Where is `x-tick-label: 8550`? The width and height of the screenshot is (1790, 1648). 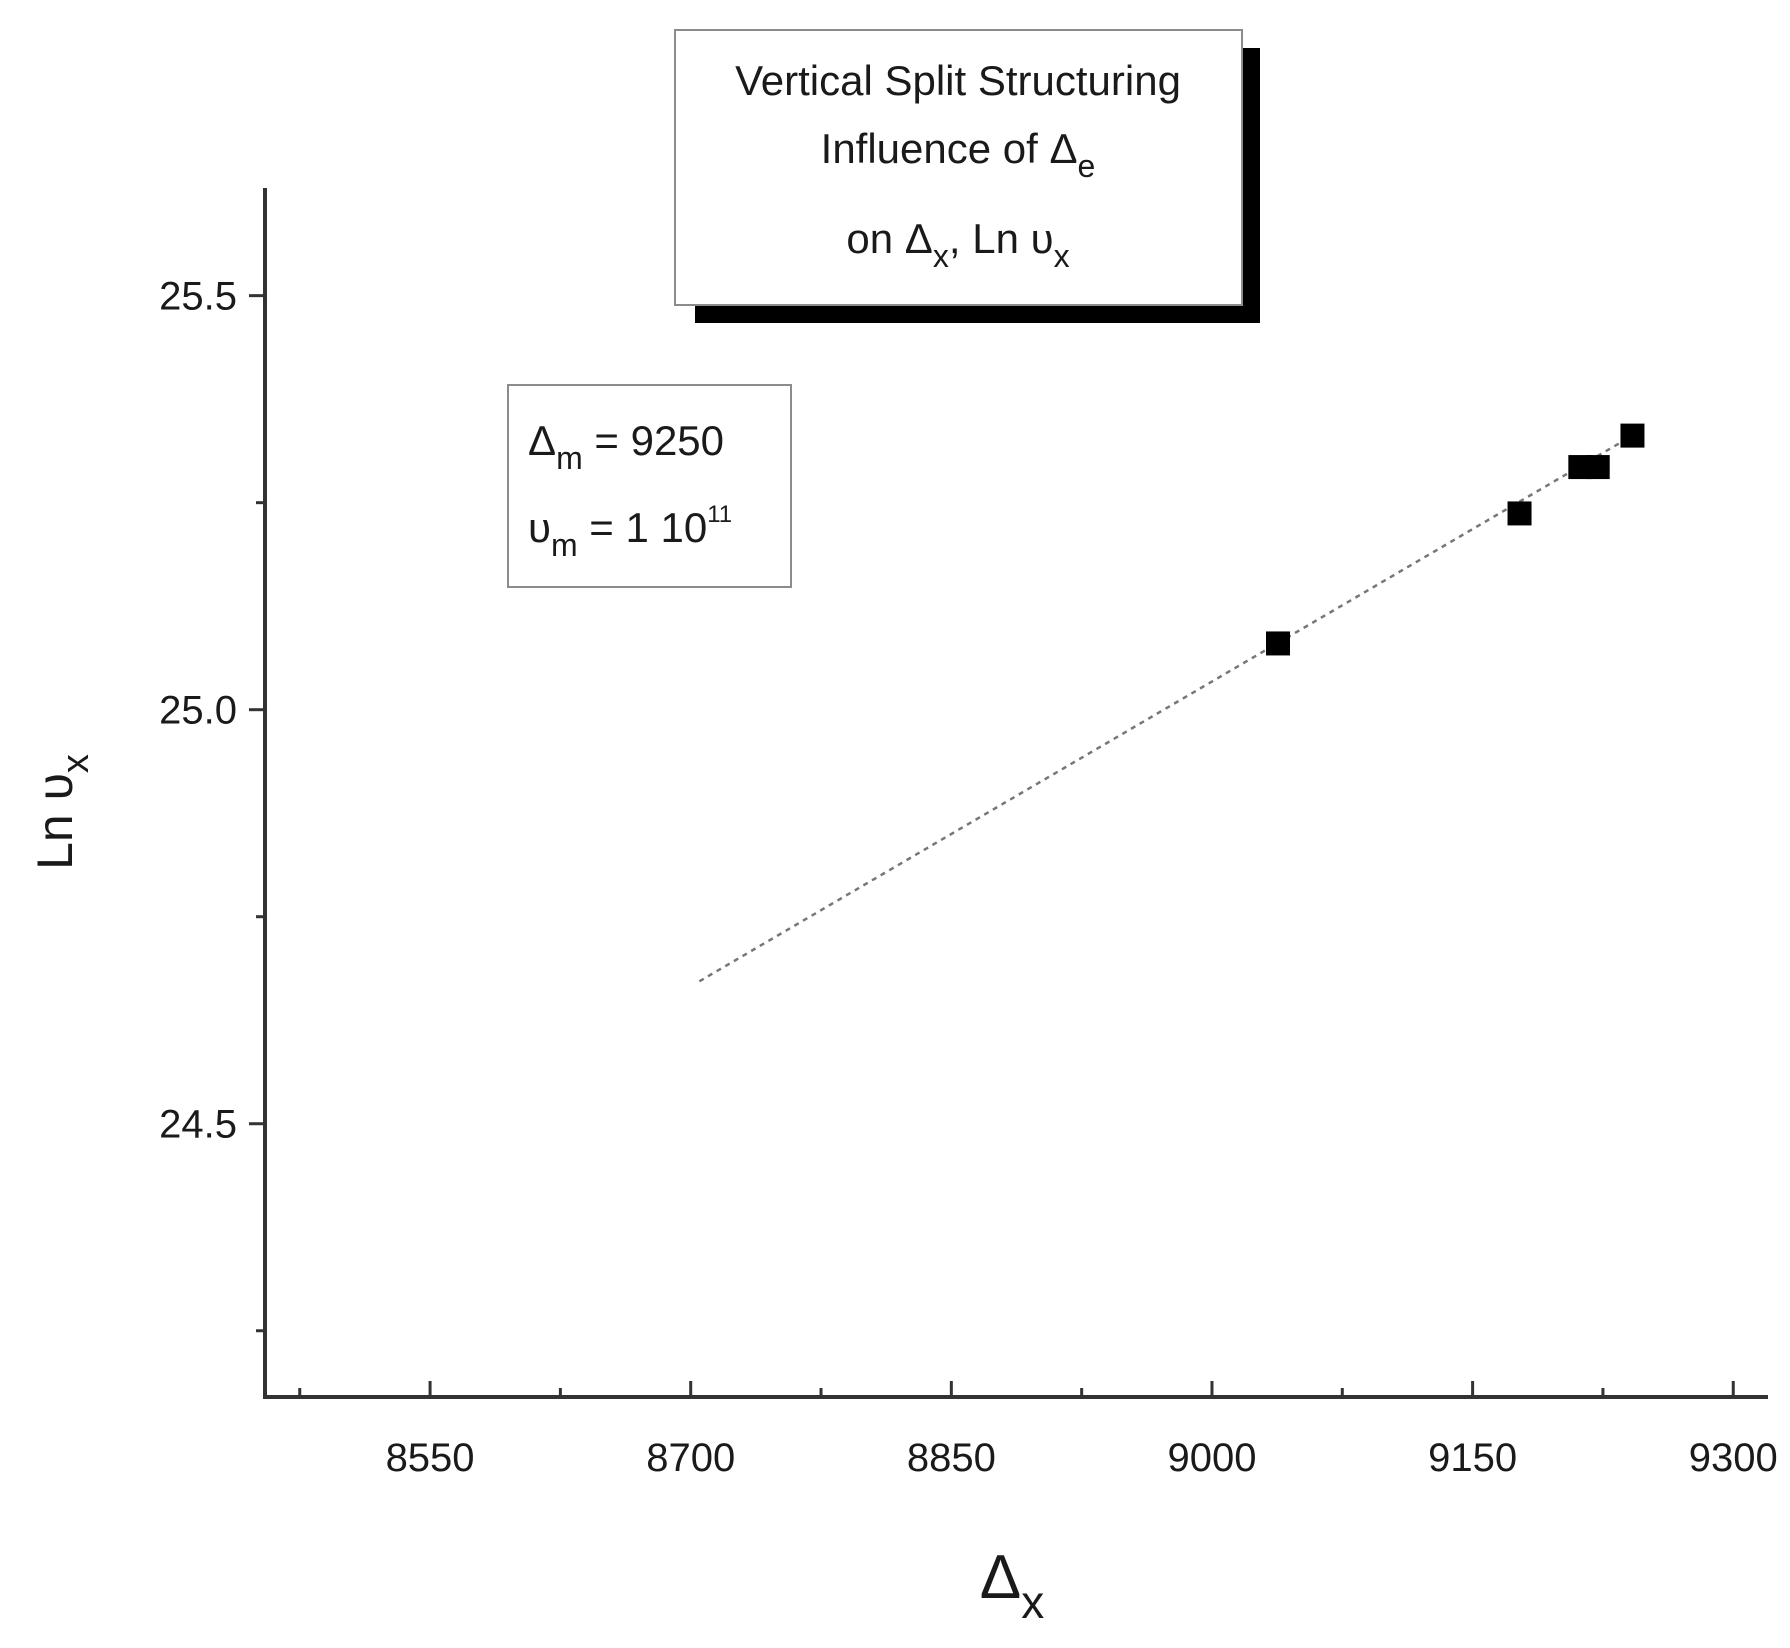
x-tick-label: 8550 is located at coordinates (430, 1458).